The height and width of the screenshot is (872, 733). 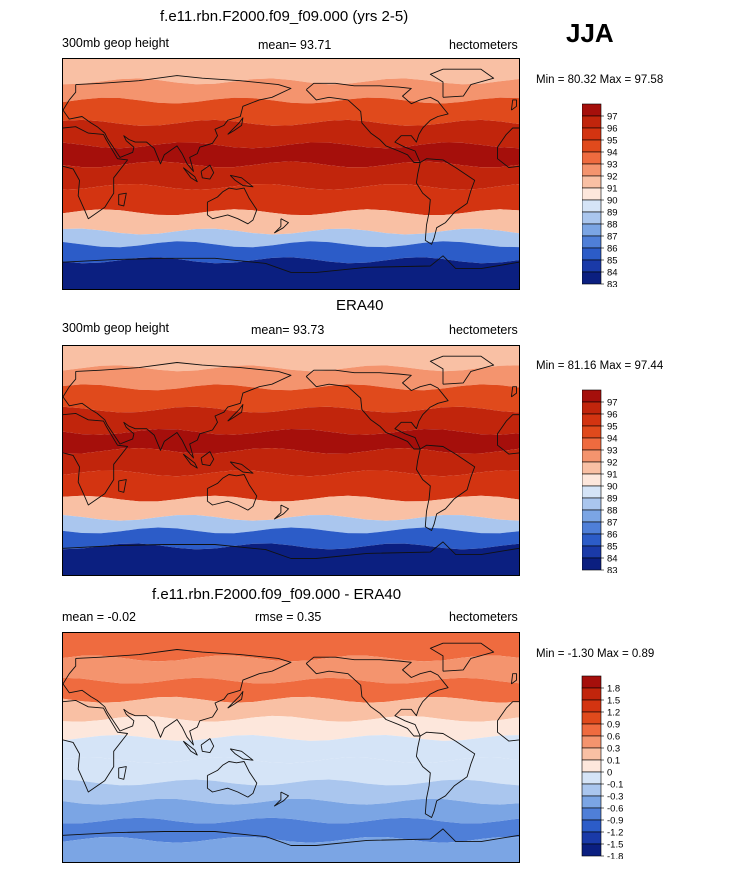 What do you see at coordinates (291, 792) in the screenshot?
I see `field-band--35` at bounding box center [291, 792].